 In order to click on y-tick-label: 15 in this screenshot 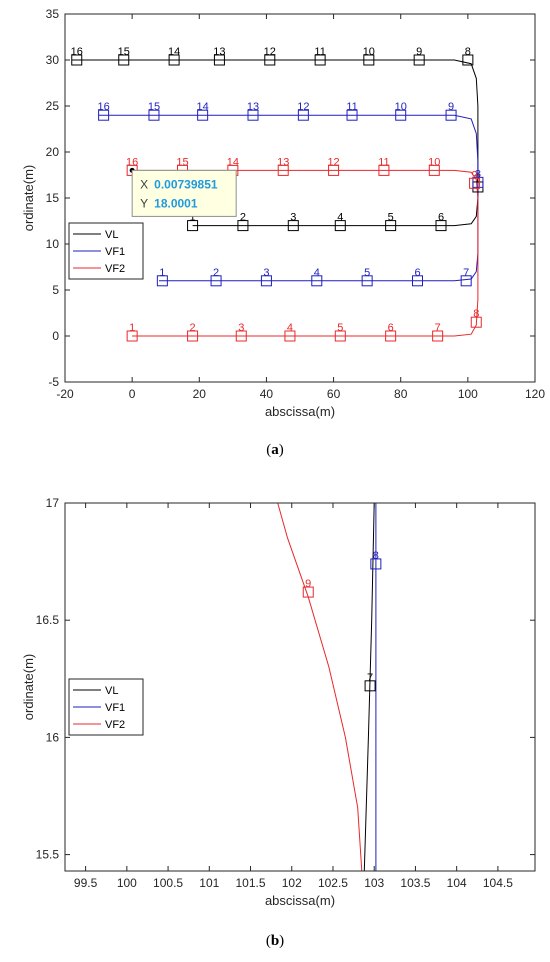, I will do `click(53, 198)`.